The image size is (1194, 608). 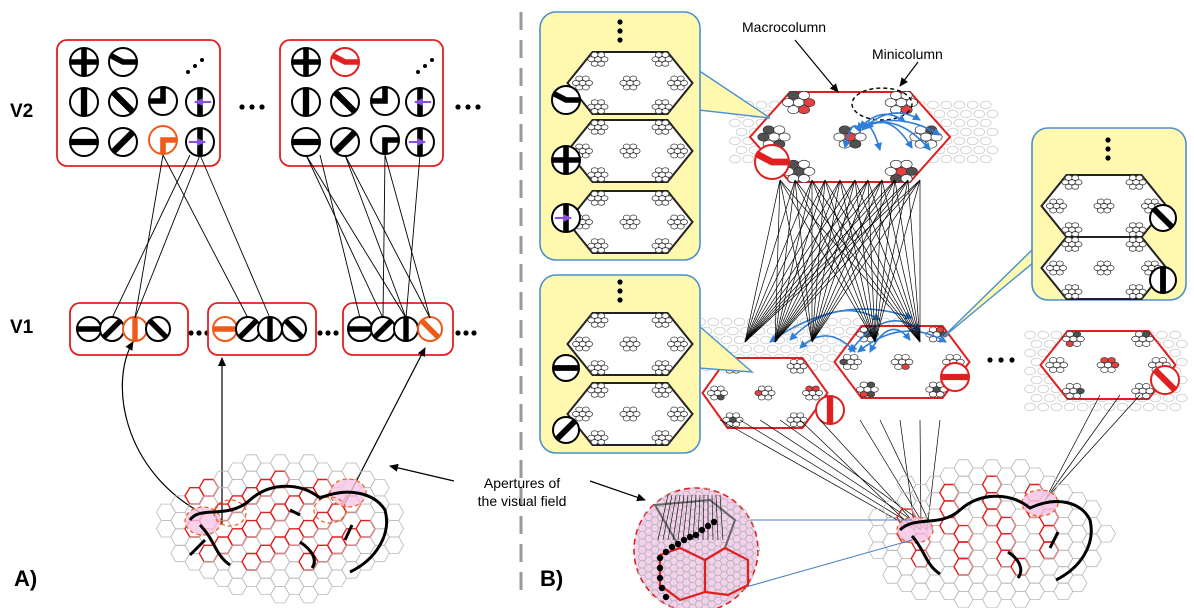 I want to click on panel-a-label: A), so click(x=26, y=578).